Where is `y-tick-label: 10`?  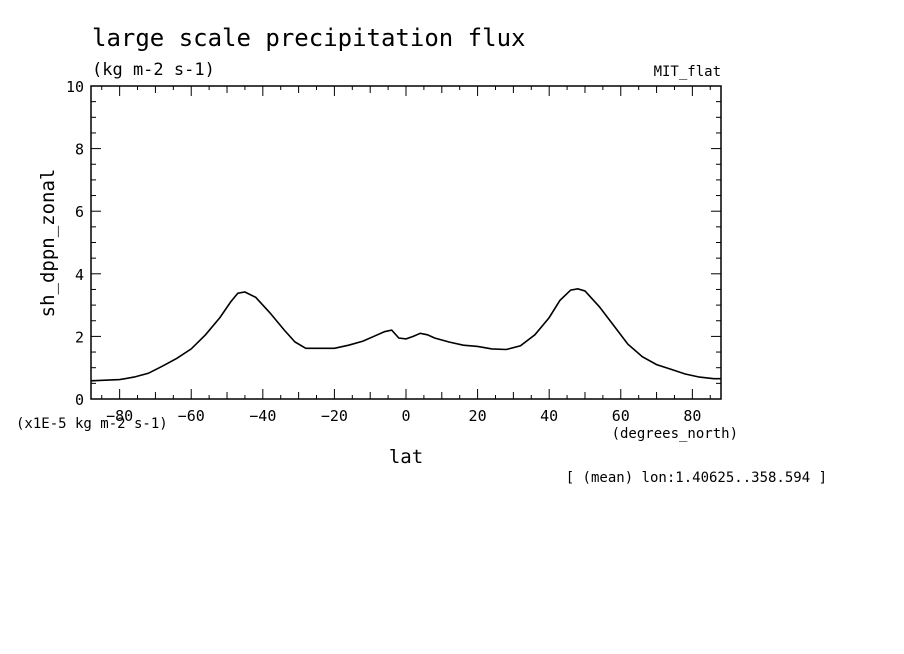 y-tick-label: 10 is located at coordinates (75, 87).